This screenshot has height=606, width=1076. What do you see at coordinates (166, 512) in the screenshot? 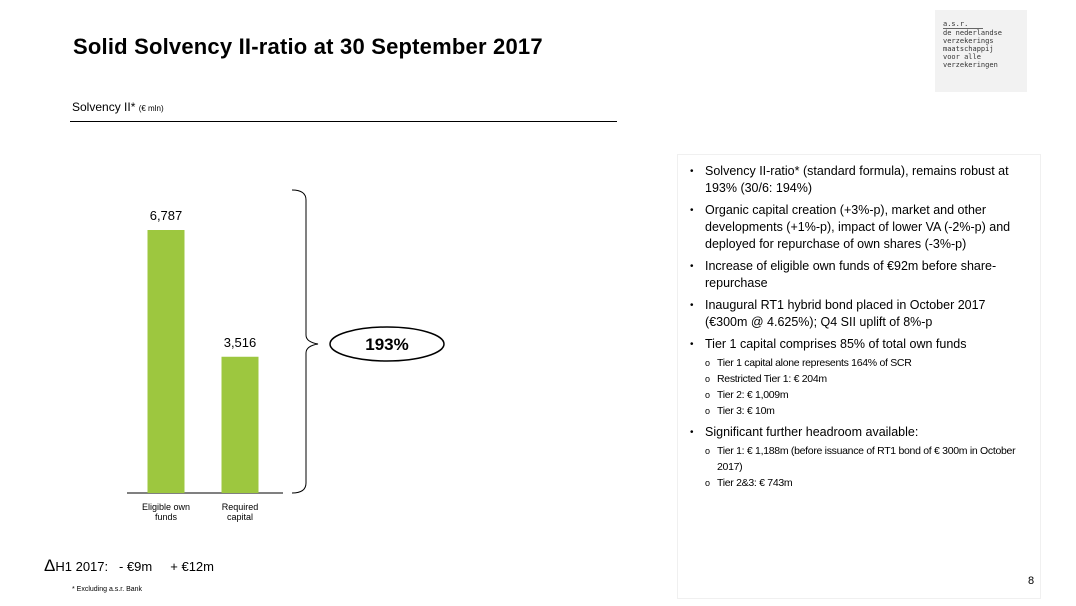
I see `x-tick-label: Eligible own funds` at bounding box center [166, 512].